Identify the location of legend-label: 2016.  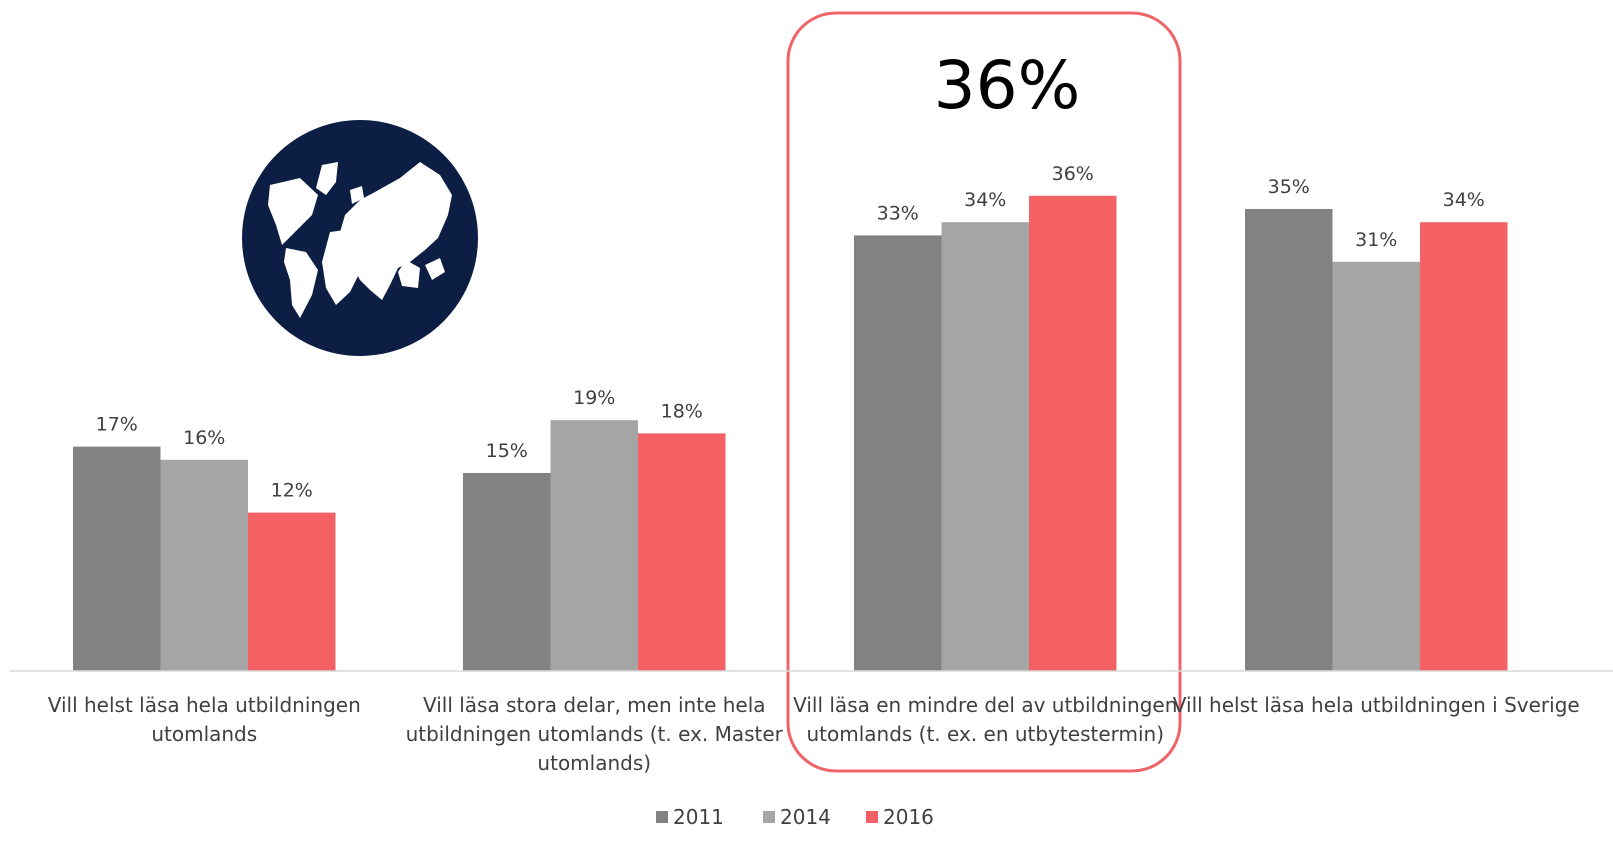
(908, 817).